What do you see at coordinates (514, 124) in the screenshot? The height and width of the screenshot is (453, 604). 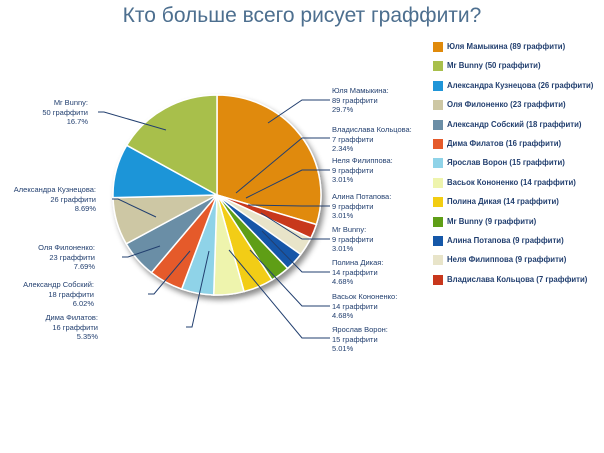 I see `legend-label: Александр Собский (18 граффити)` at bounding box center [514, 124].